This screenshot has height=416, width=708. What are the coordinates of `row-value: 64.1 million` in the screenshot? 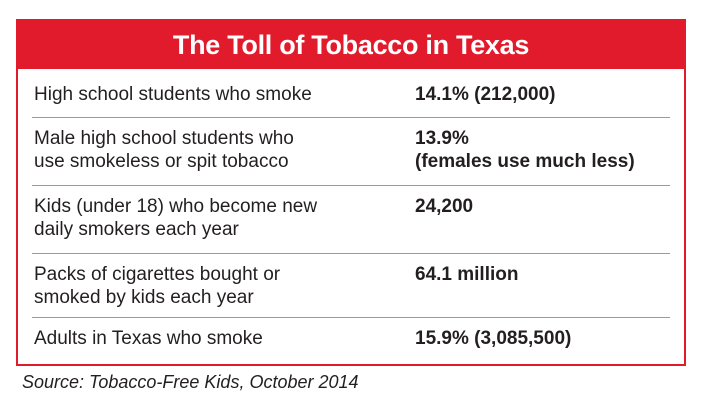 It's located at (466, 274).